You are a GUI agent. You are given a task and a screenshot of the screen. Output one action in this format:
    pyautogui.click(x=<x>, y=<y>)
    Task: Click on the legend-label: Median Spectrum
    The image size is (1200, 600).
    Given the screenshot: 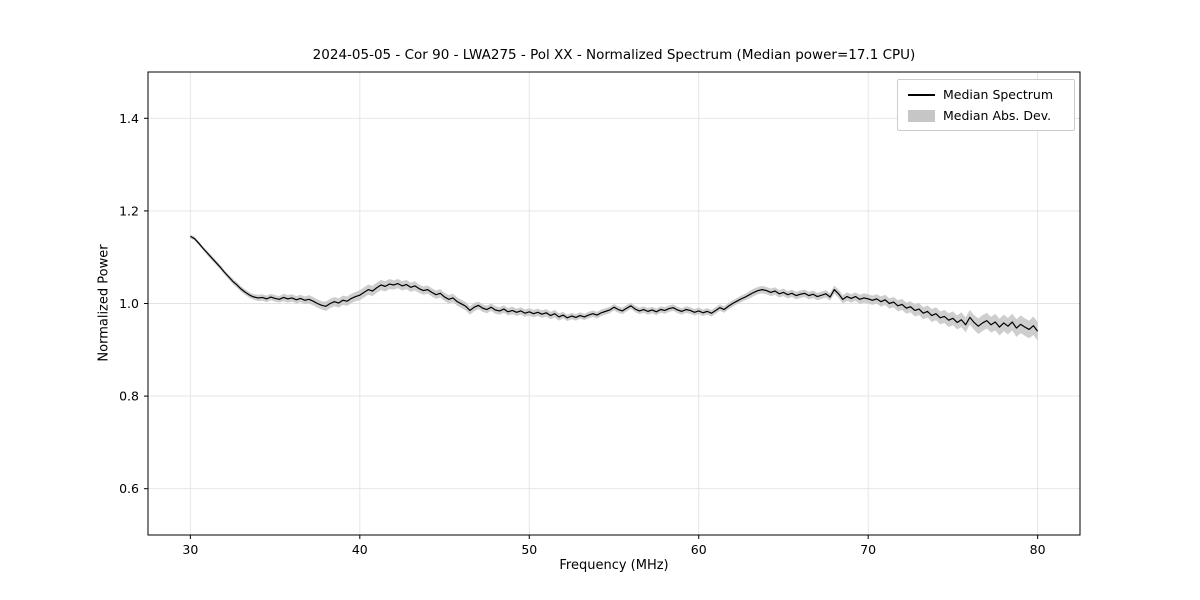 What is the action you would take?
    pyautogui.click(x=998, y=94)
    